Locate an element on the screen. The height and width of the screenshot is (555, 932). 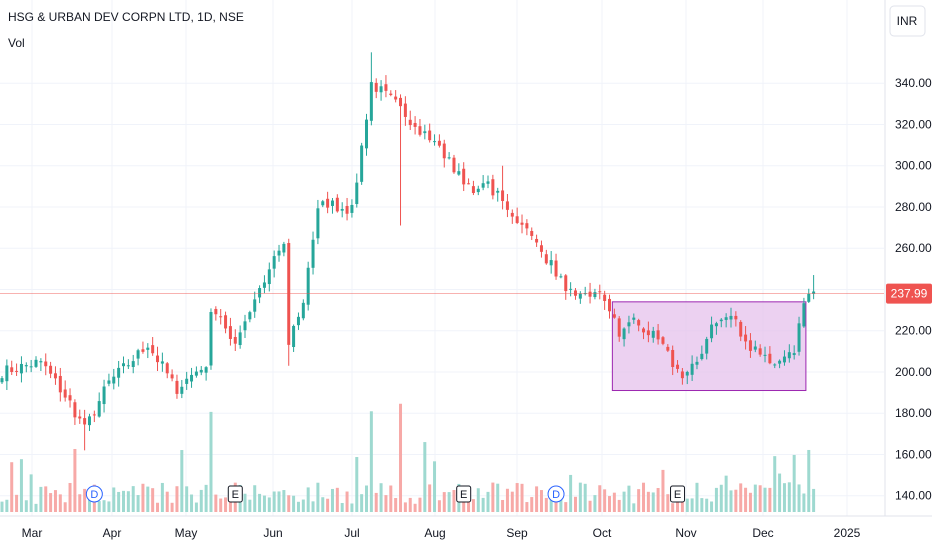
currency-button: INR is located at coordinates (907, 21).